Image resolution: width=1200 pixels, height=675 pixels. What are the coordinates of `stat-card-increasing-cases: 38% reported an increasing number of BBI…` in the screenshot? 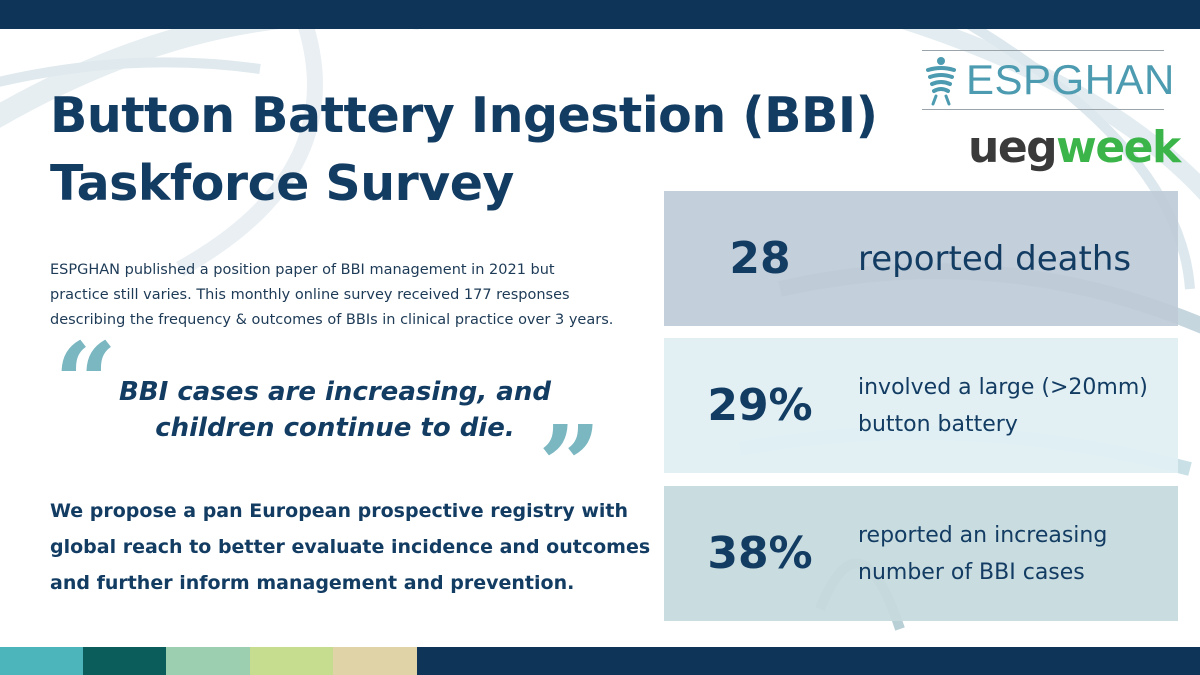 It's located at (921, 553).